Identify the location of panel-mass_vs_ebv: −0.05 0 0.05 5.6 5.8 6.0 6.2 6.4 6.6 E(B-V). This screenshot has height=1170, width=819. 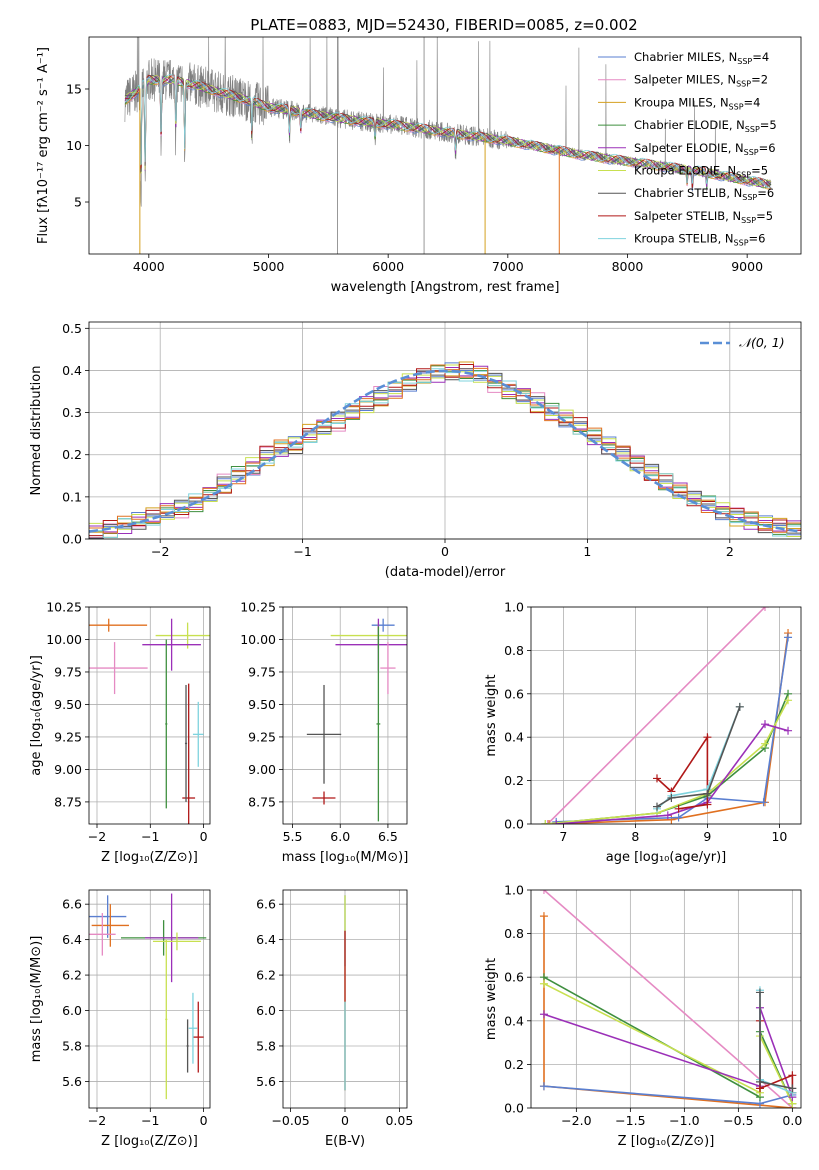
(334, 1019).